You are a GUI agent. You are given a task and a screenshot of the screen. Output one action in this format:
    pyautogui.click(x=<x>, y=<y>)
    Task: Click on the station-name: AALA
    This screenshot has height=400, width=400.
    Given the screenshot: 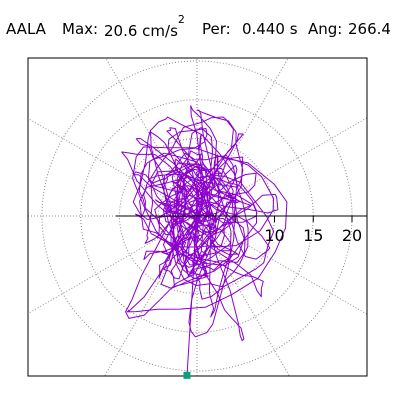 What is the action you would take?
    pyautogui.click(x=26, y=29)
    